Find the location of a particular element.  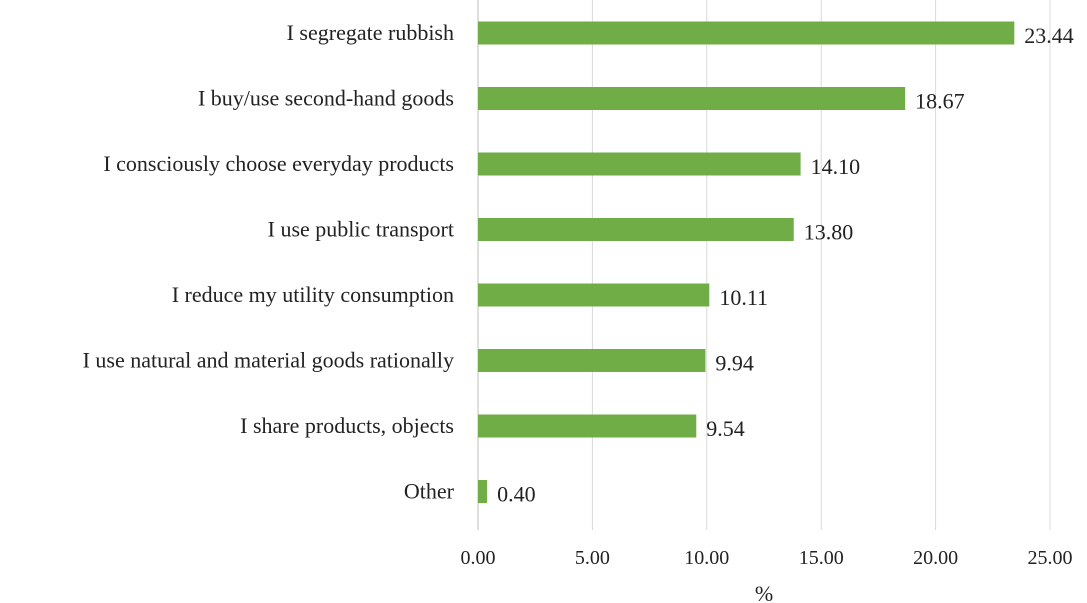

category-label: I segregate rubbish is located at coordinates (370, 32).